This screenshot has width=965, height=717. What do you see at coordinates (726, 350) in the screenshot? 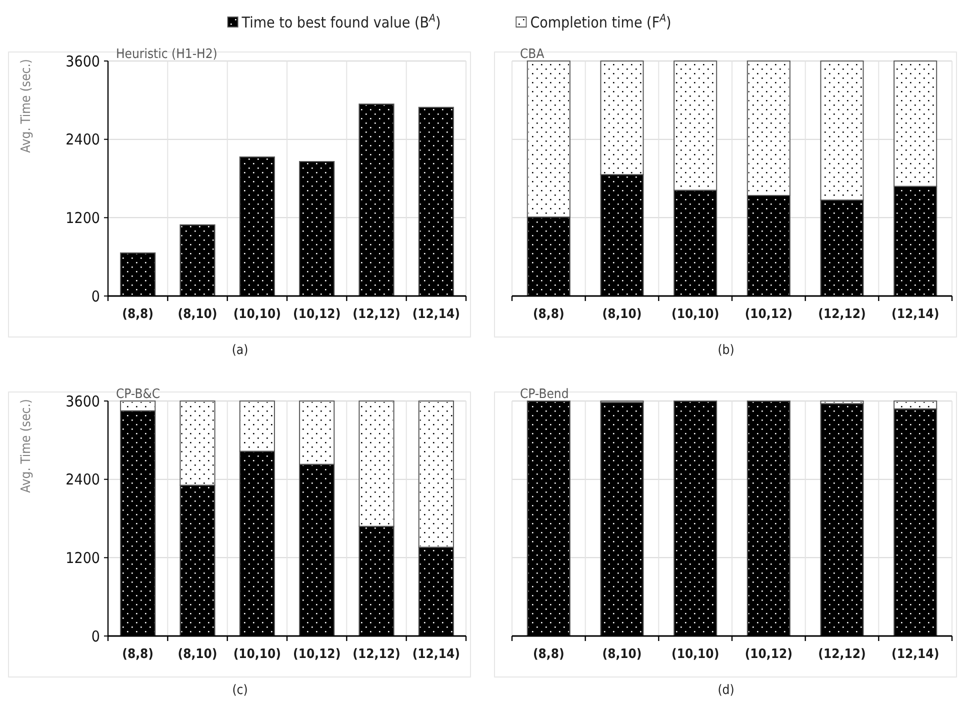
I see `x-axis-title: (b)` at bounding box center [726, 350].